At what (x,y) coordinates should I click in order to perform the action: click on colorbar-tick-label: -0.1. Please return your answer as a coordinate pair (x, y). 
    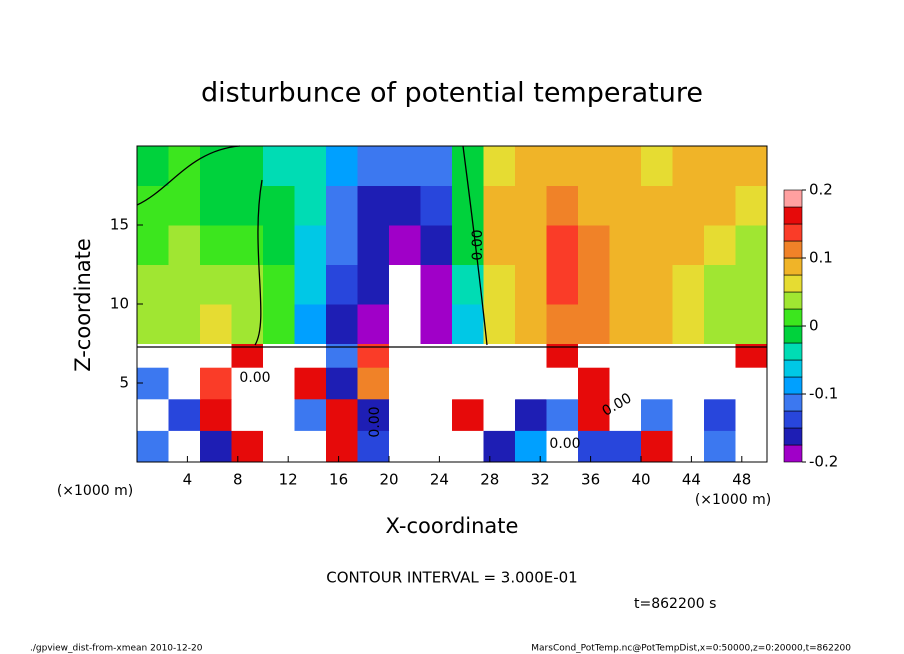
    Looking at the image, I should click on (823, 394).